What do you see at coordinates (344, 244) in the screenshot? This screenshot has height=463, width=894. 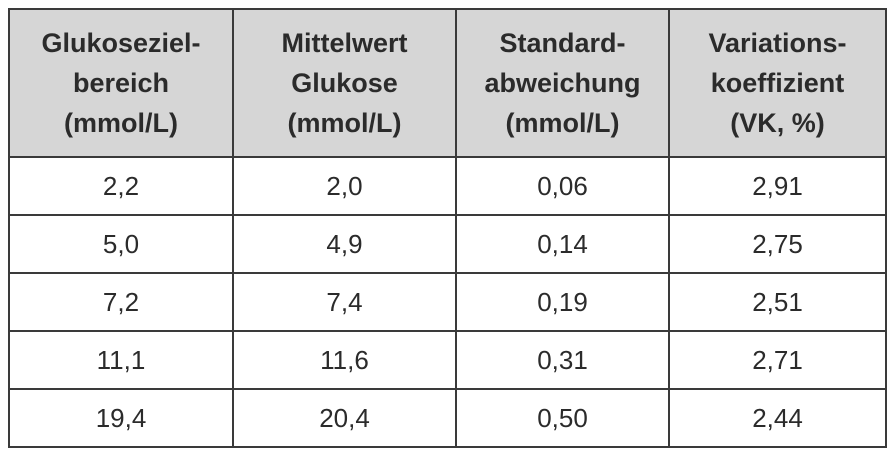 I see `table-cell: 4,9` at bounding box center [344, 244].